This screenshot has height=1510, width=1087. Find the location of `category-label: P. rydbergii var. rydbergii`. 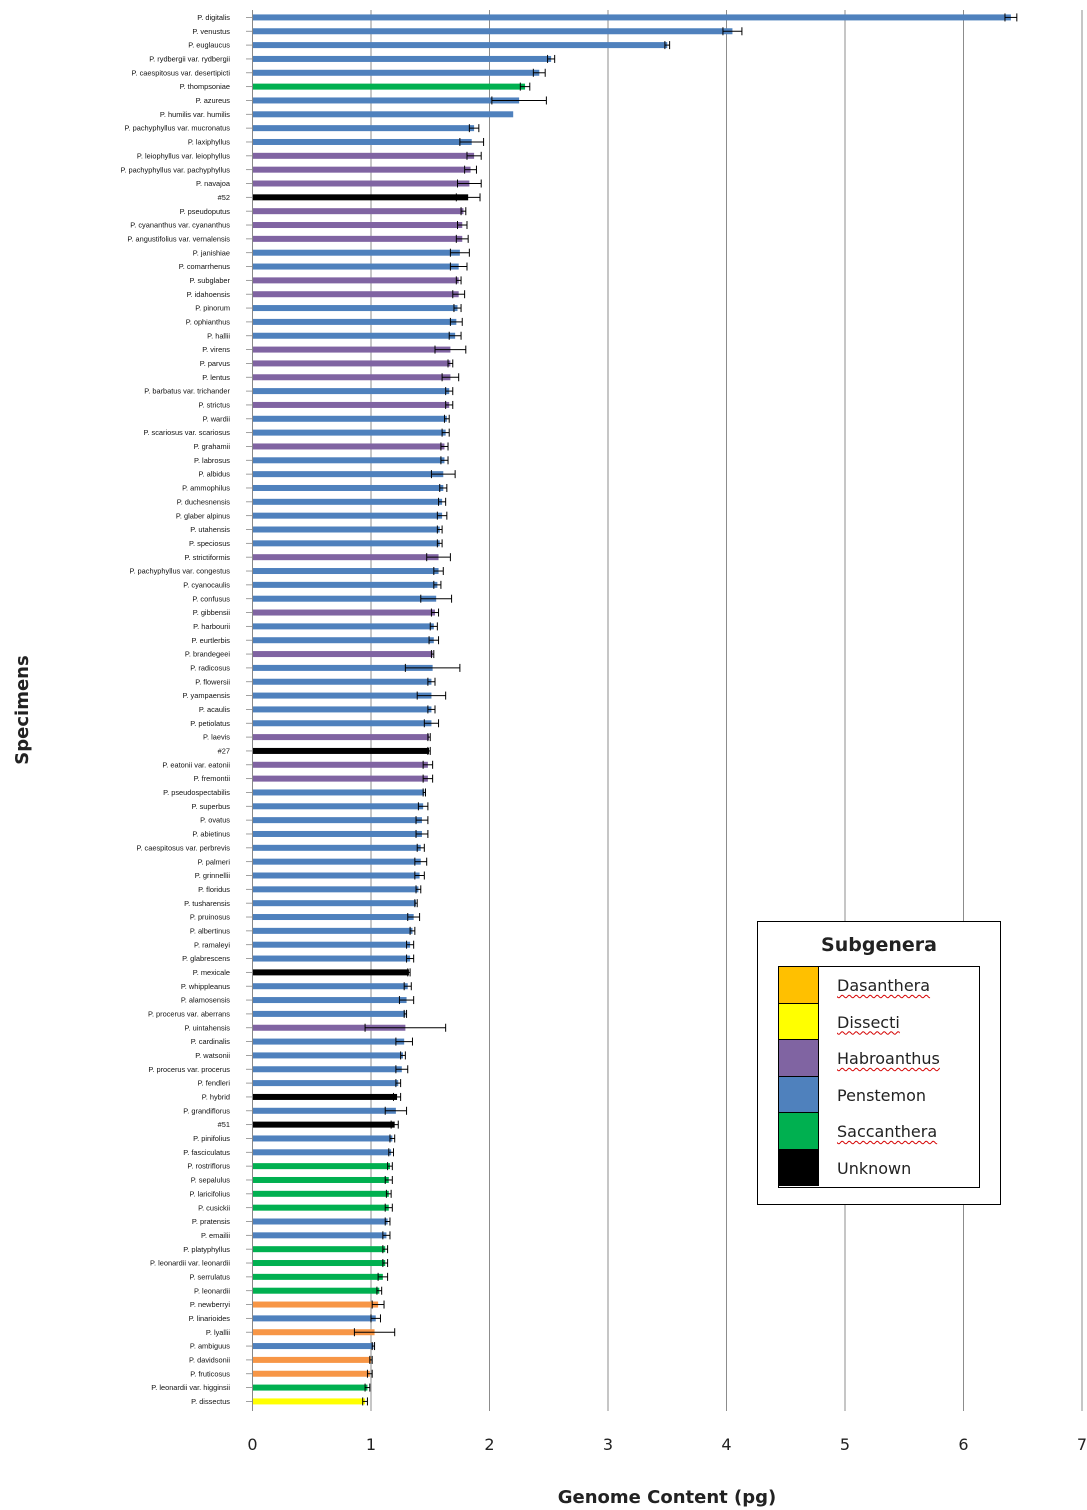

category-label: P. rydbergii var. rydbergii is located at coordinates (189, 59).